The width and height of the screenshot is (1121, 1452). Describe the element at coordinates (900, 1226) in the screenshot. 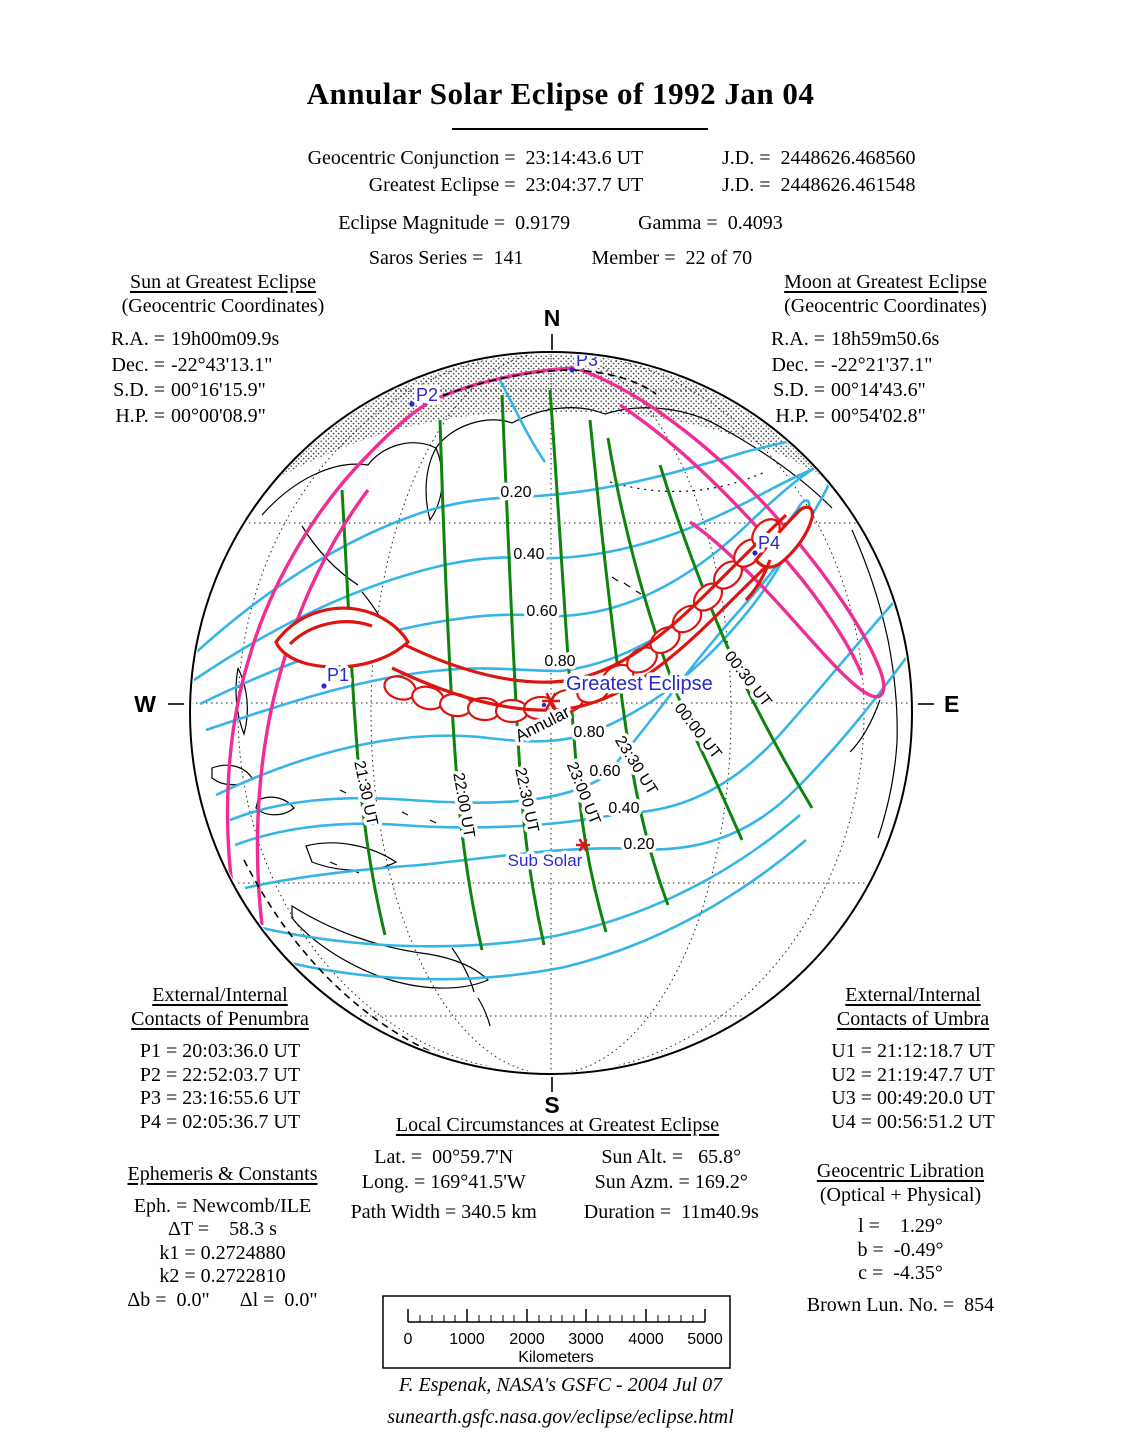

I see `libration-l: l = 1.29°` at that location.